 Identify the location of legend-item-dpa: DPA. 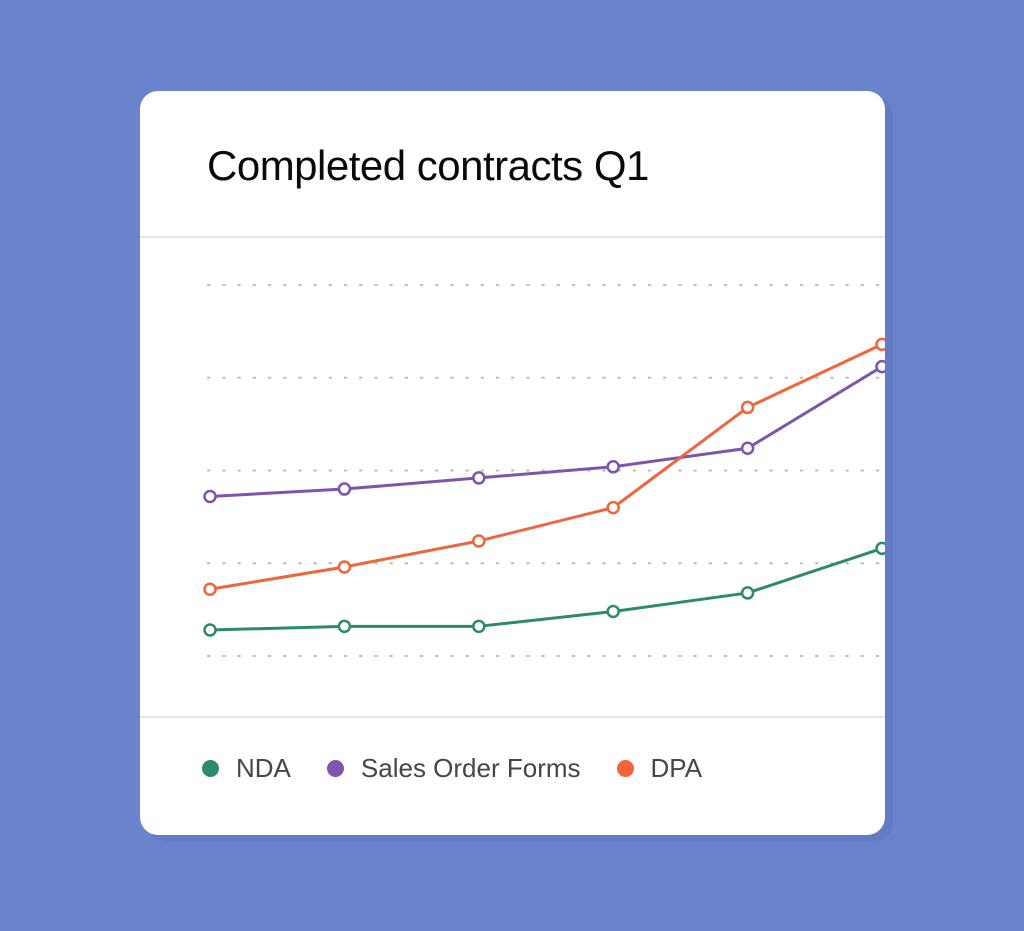
(659, 768).